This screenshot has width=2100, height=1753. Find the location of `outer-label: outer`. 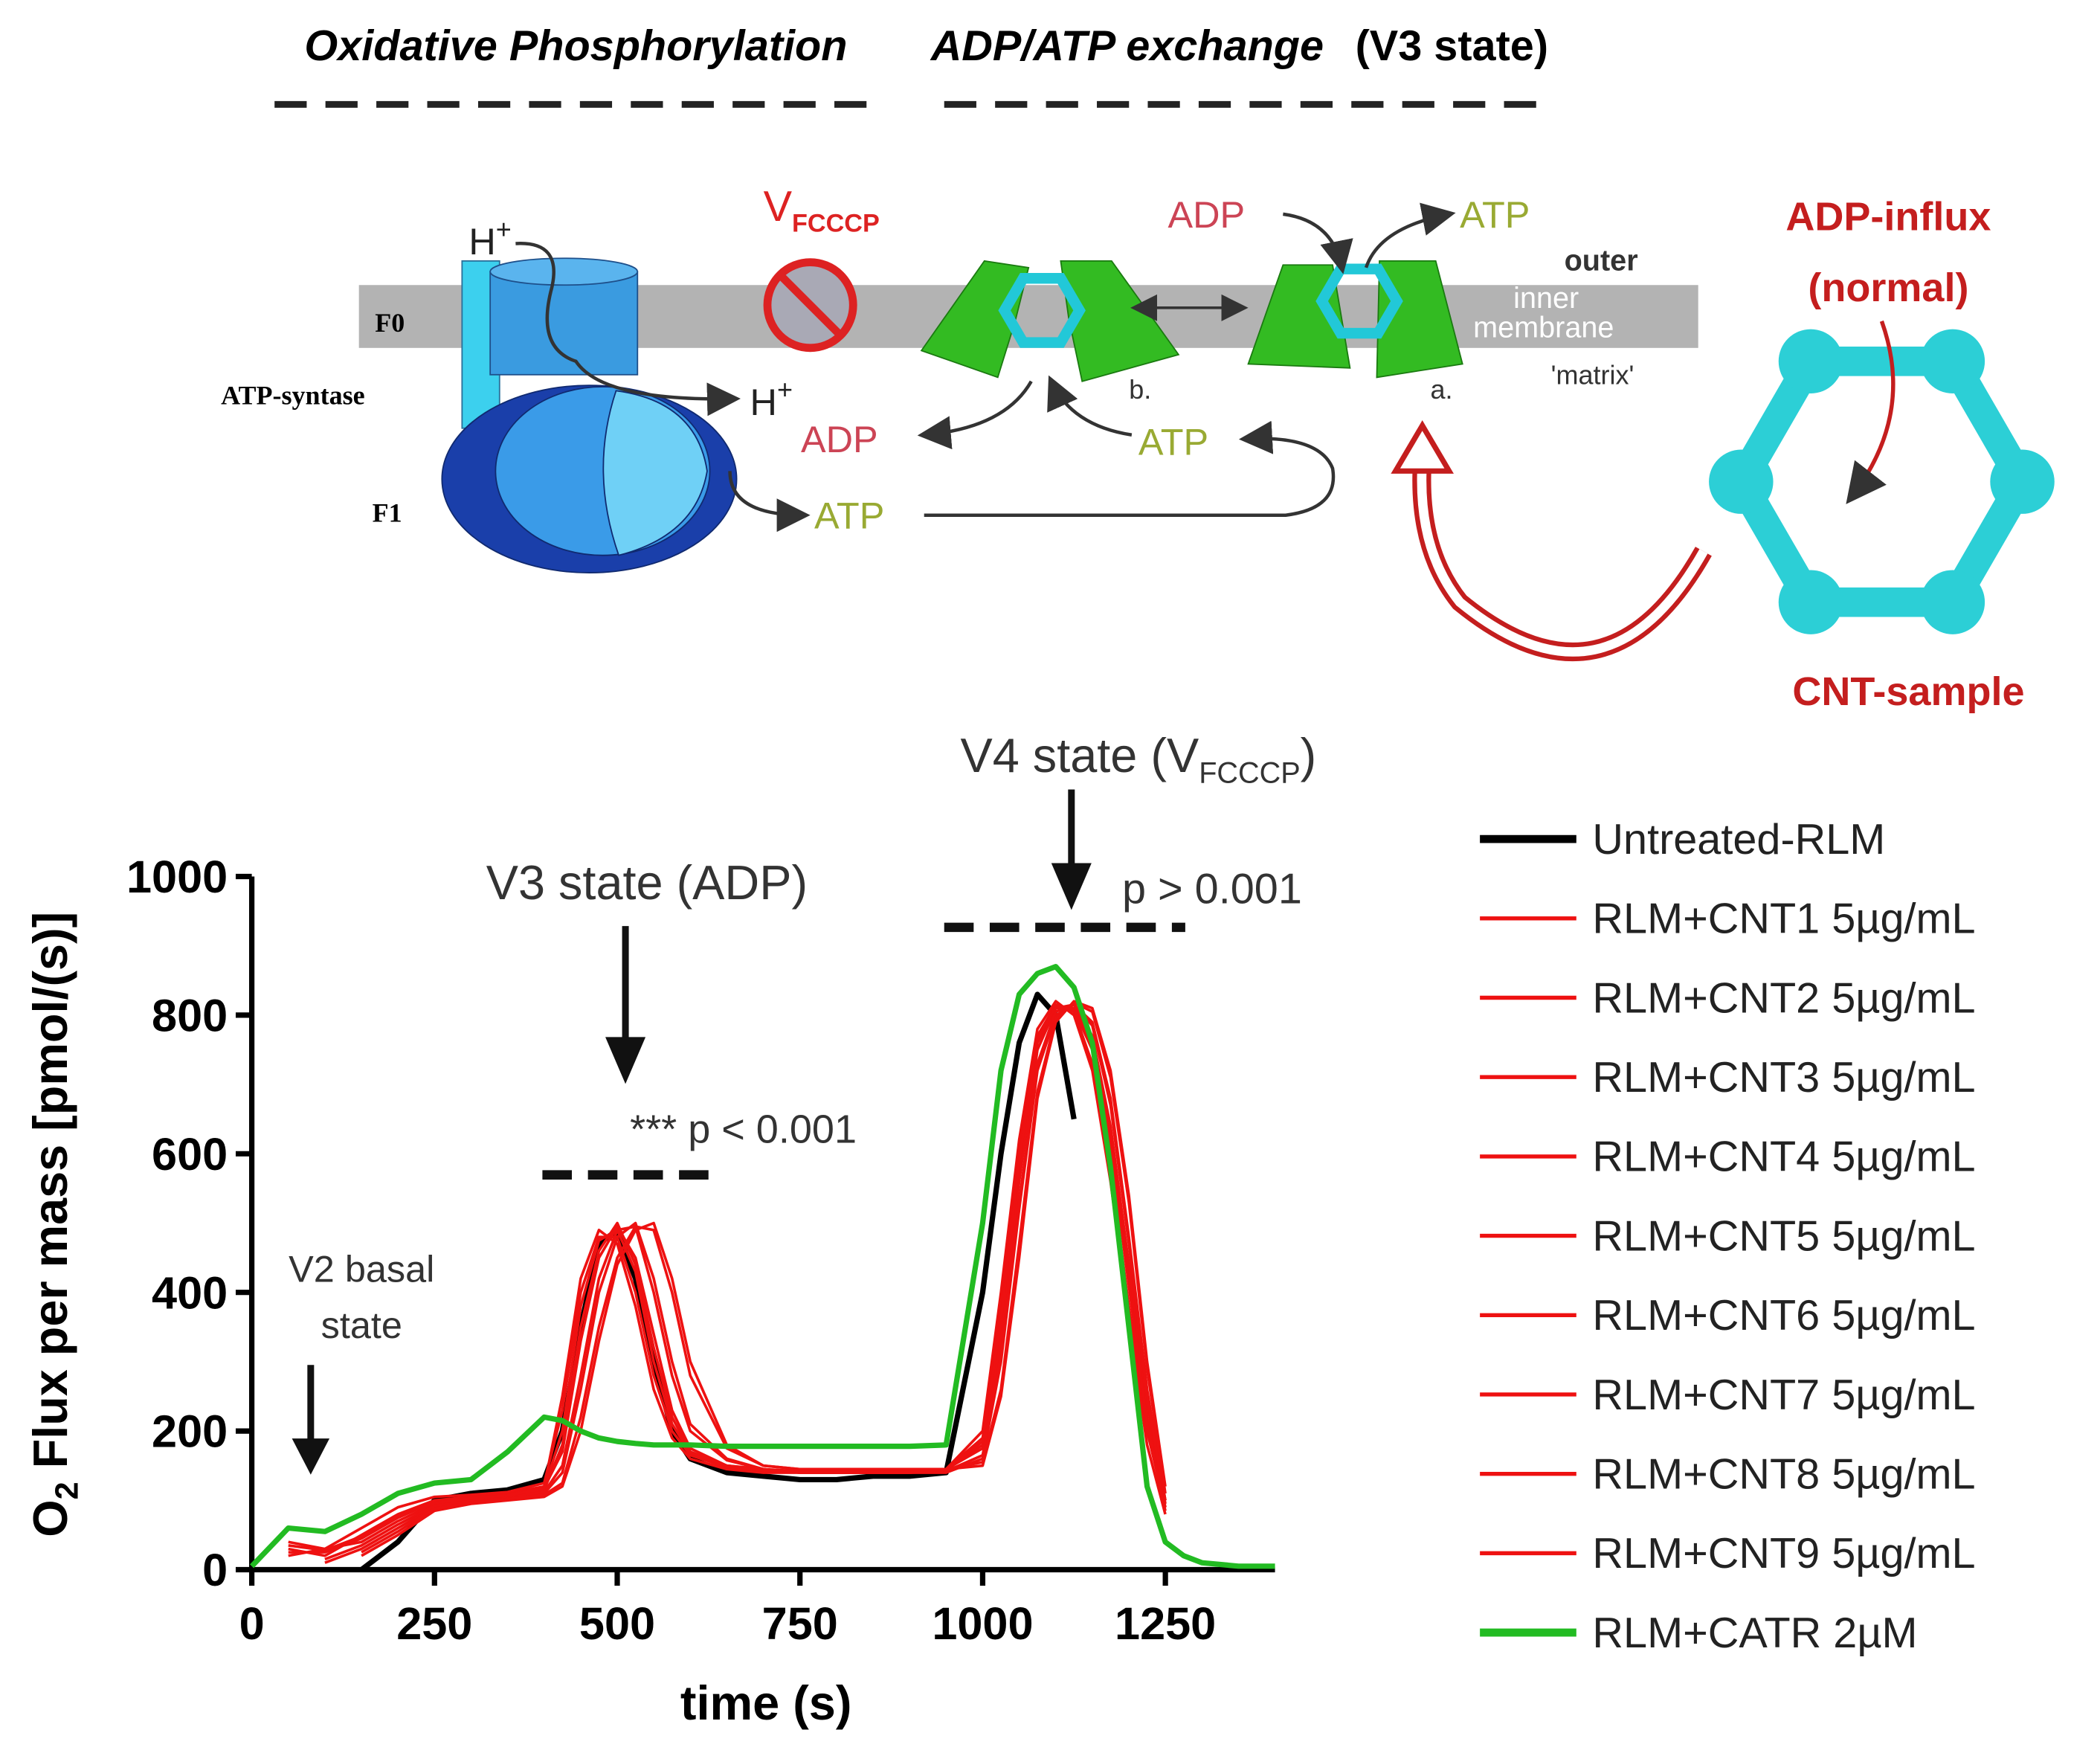

outer-label: outer is located at coordinates (1601, 260).